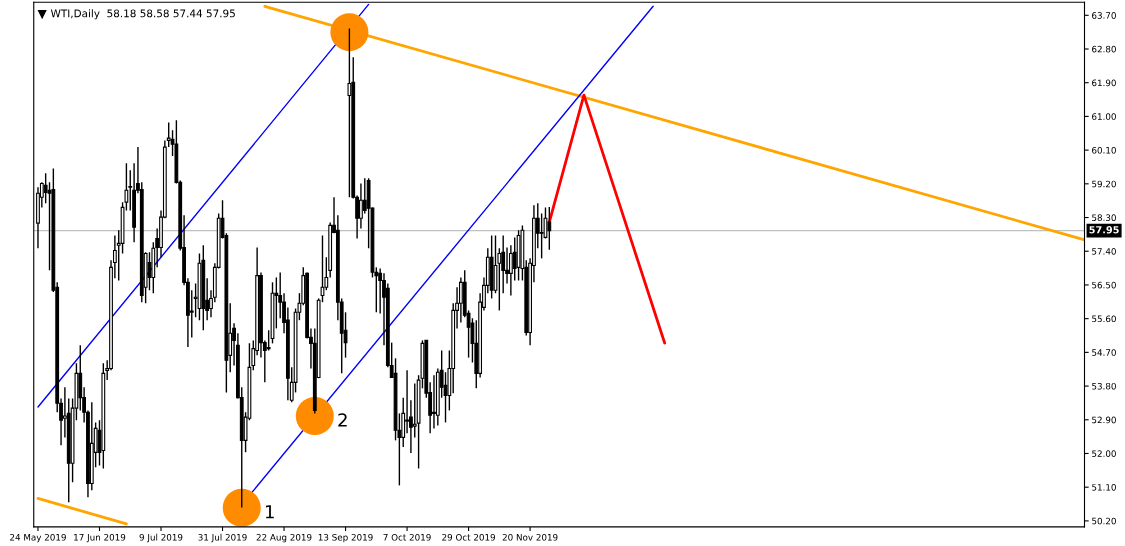  I want to click on x-tick-label: 24 May 2019, so click(38, 538).